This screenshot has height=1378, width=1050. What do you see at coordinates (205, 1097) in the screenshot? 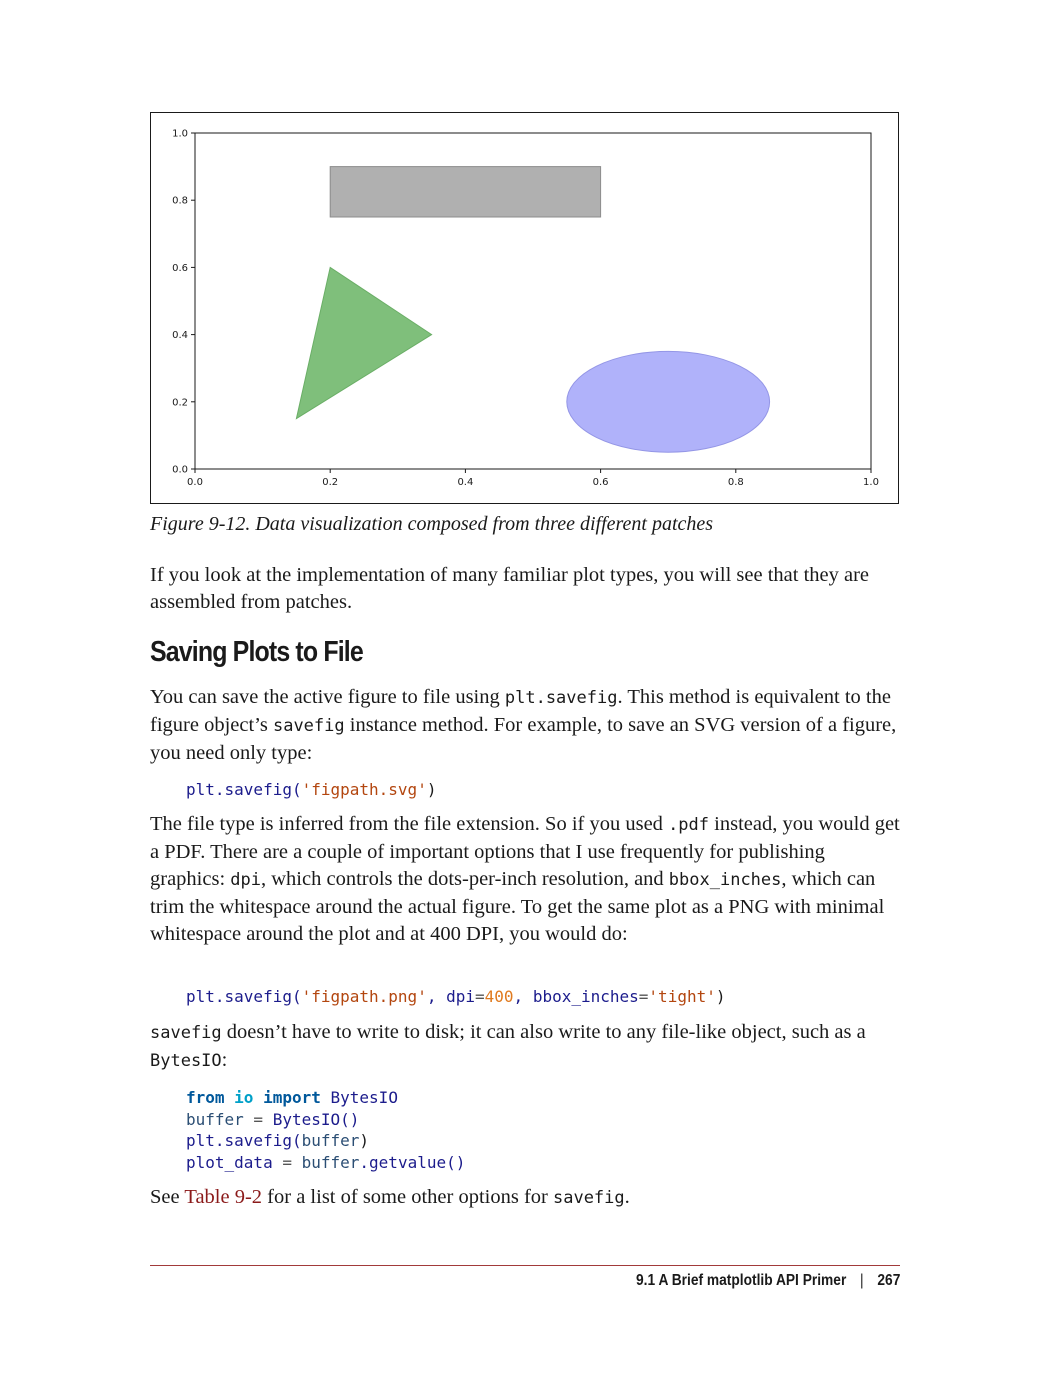
I see `code-keyword: from` at bounding box center [205, 1097].